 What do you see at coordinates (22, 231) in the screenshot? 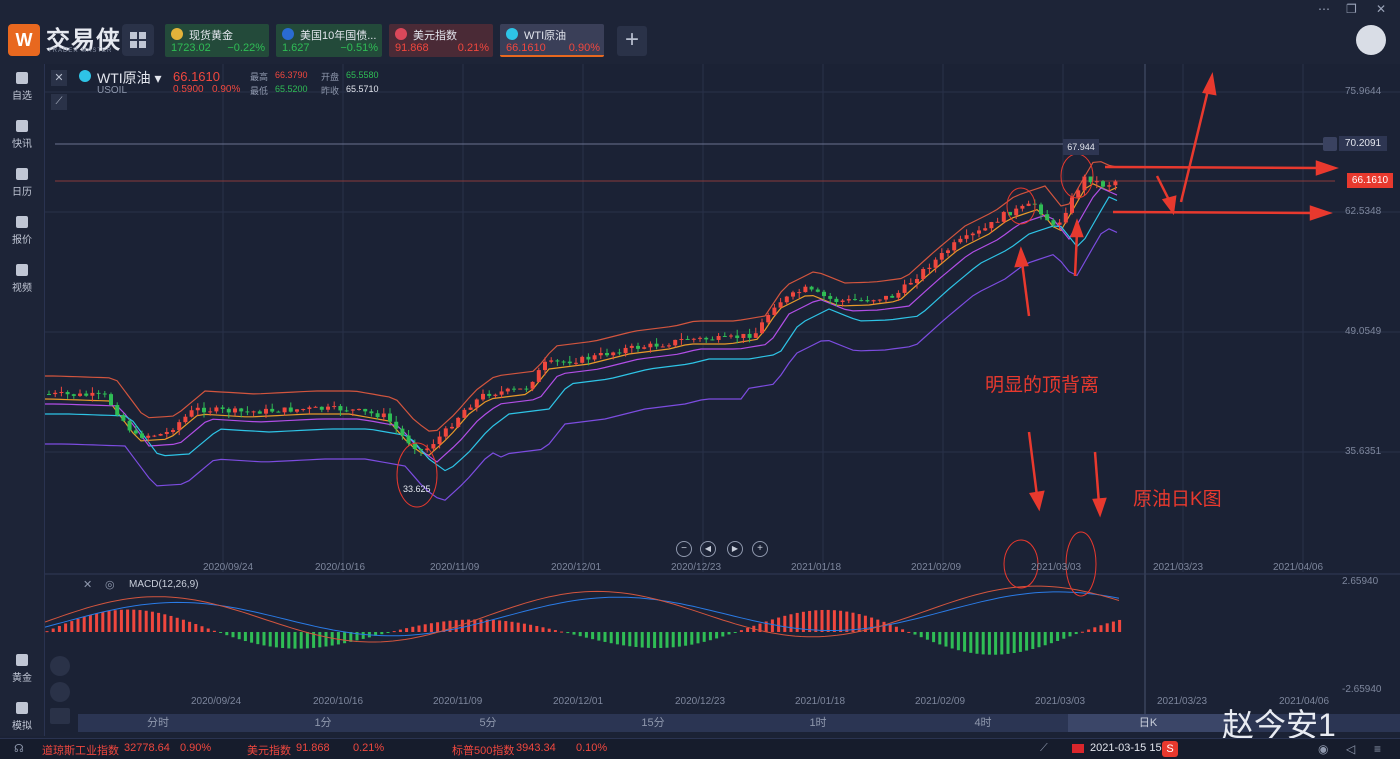
I see `sidebar-item-quotes: 报价` at bounding box center [22, 231].